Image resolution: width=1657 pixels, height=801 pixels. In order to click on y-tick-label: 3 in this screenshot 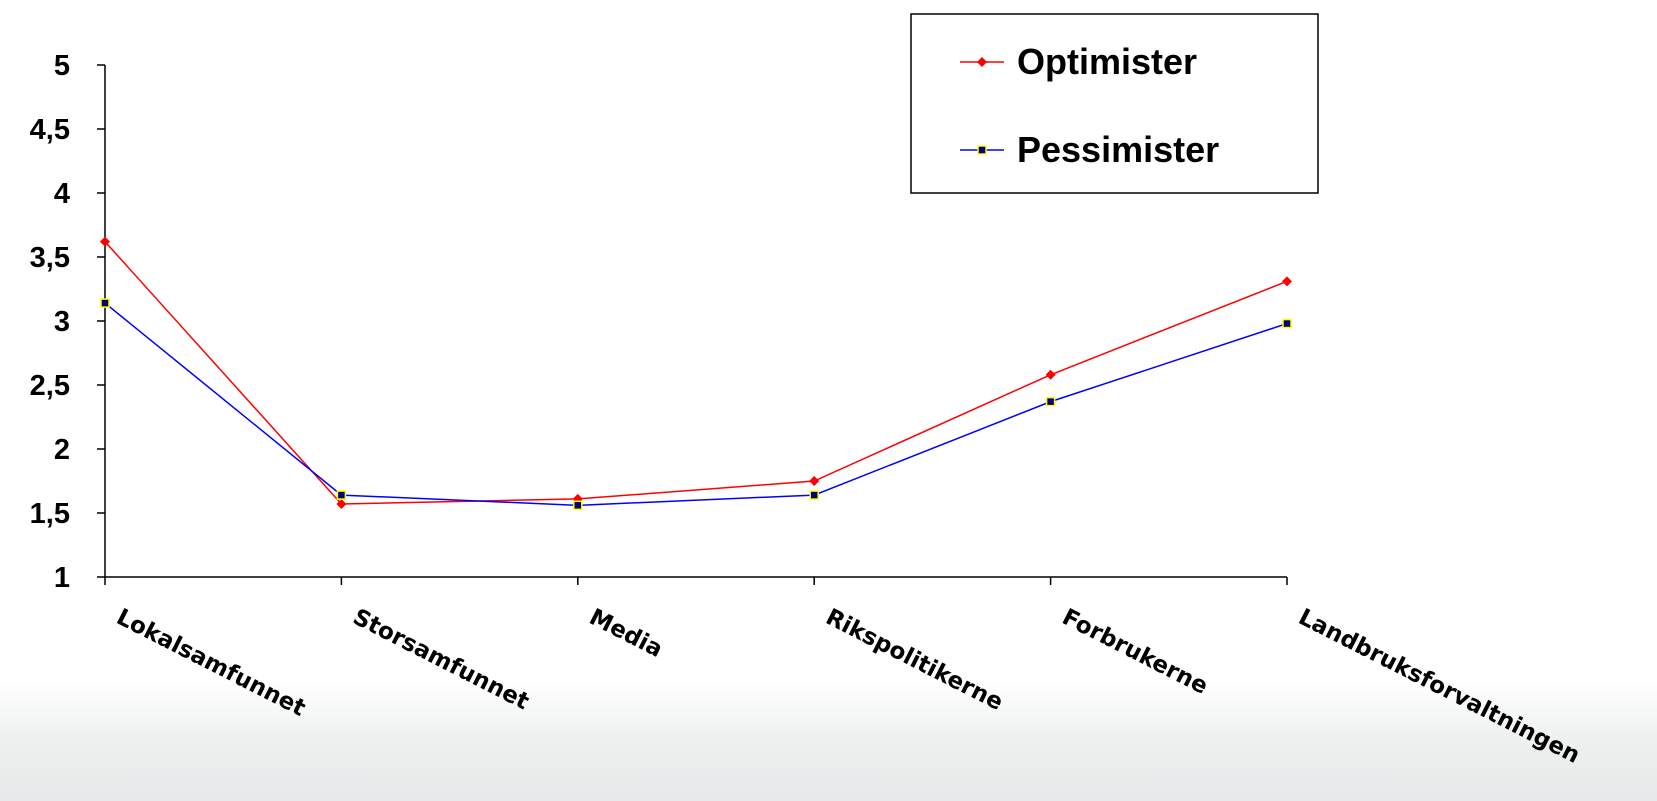, I will do `click(62, 322)`.